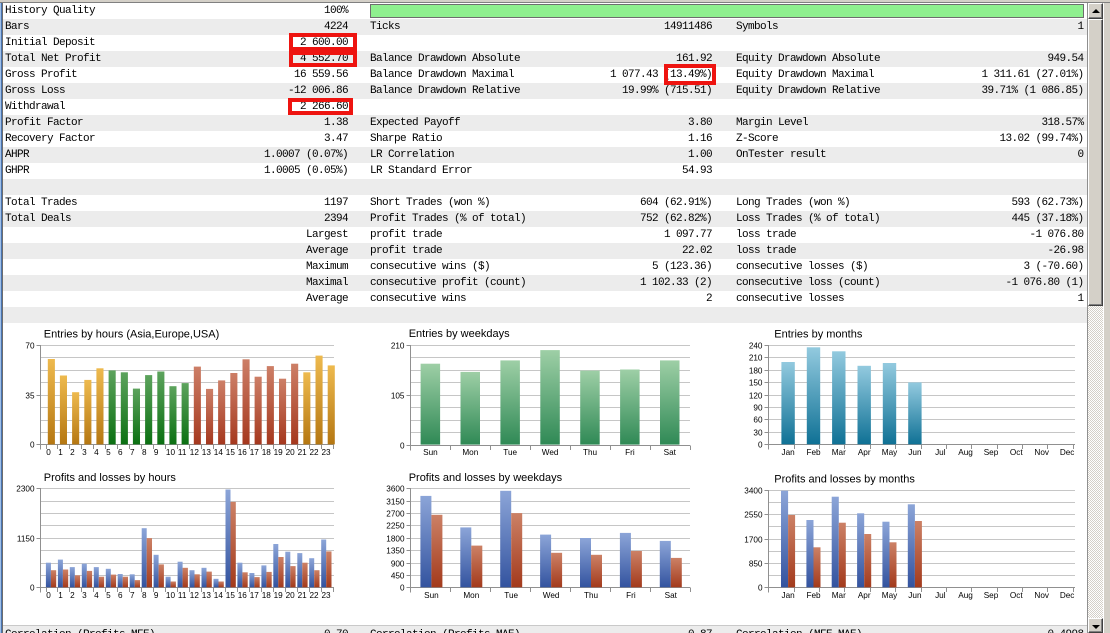 This screenshot has width=1110, height=633. I want to click on svg-text: Entries by months, so click(818, 335).